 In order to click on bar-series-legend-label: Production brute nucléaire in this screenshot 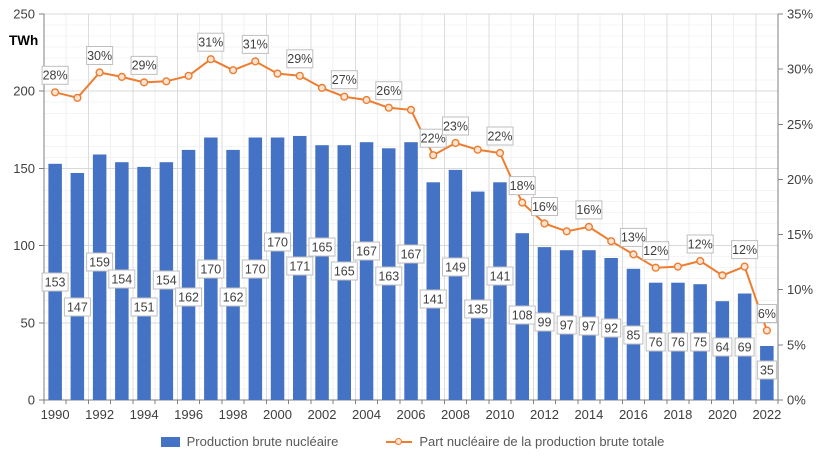, I will do `click(262, 441)`.